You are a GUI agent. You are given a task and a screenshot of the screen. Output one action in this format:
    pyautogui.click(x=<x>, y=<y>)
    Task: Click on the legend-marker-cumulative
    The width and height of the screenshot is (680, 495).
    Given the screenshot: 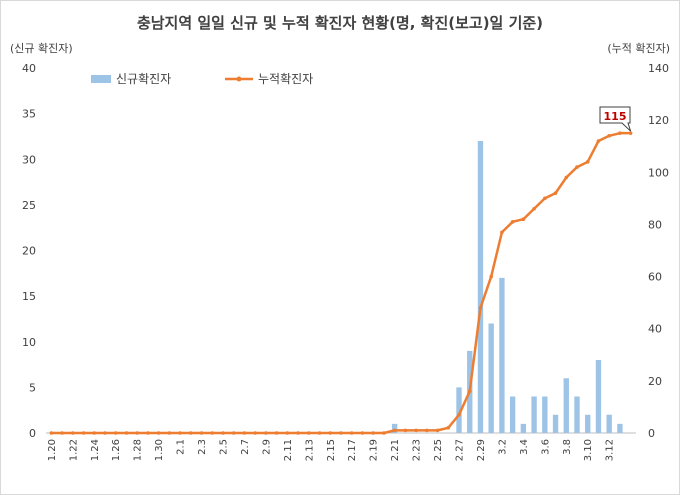 What is the action you would take?
    pyautogui.click(x=239, y=79)
    